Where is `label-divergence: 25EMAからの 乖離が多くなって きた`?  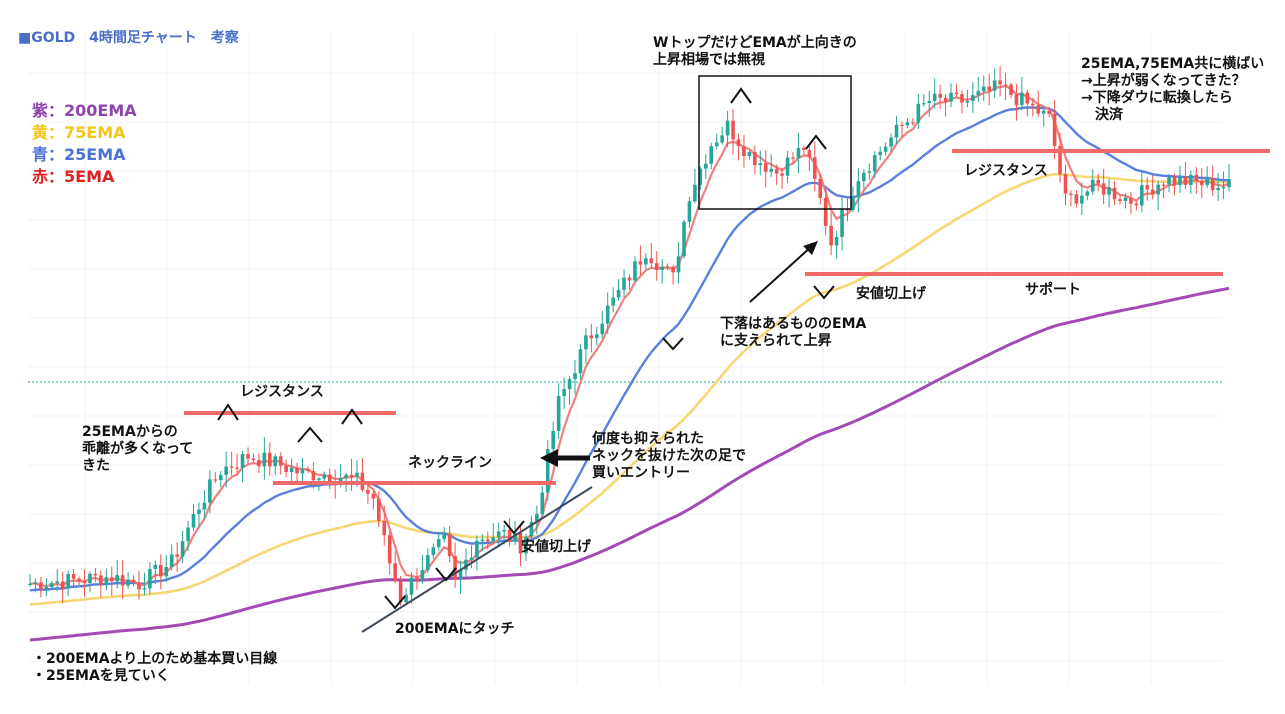
label-divergence: 25EMAからの 乖離が多くなって きた is located at coordinates (138, 449).